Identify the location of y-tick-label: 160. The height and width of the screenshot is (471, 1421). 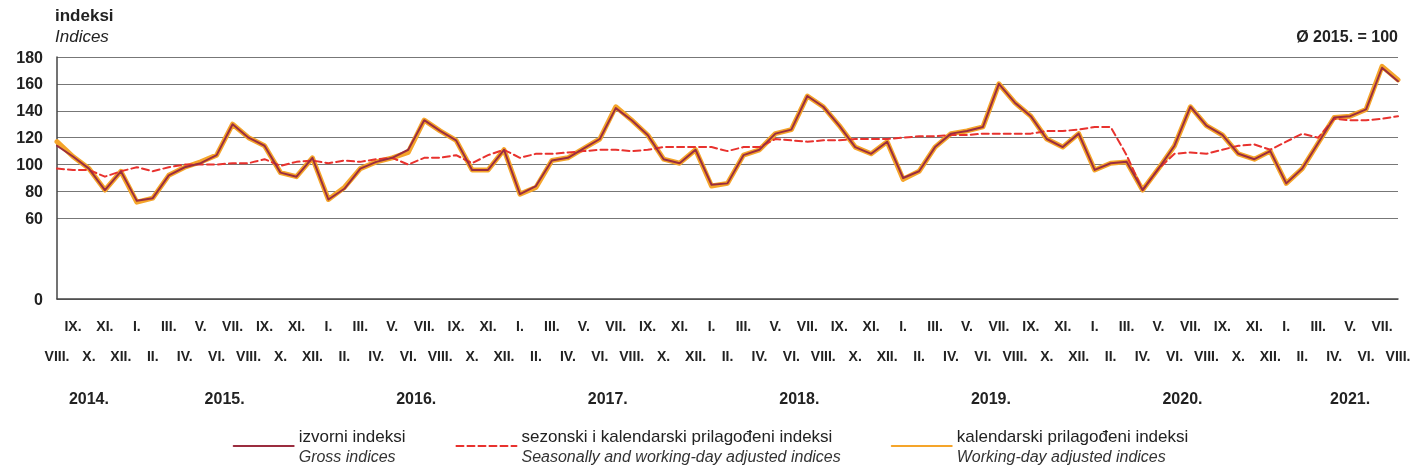
(30, 84).